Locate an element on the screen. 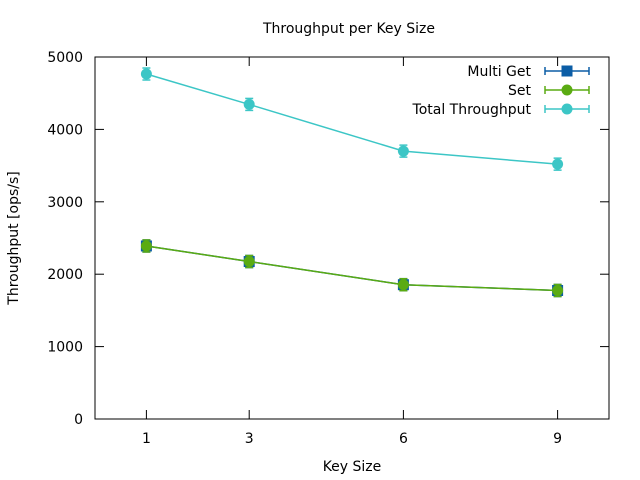  x-tick-label: 3 is located at coordinates (249, 439).